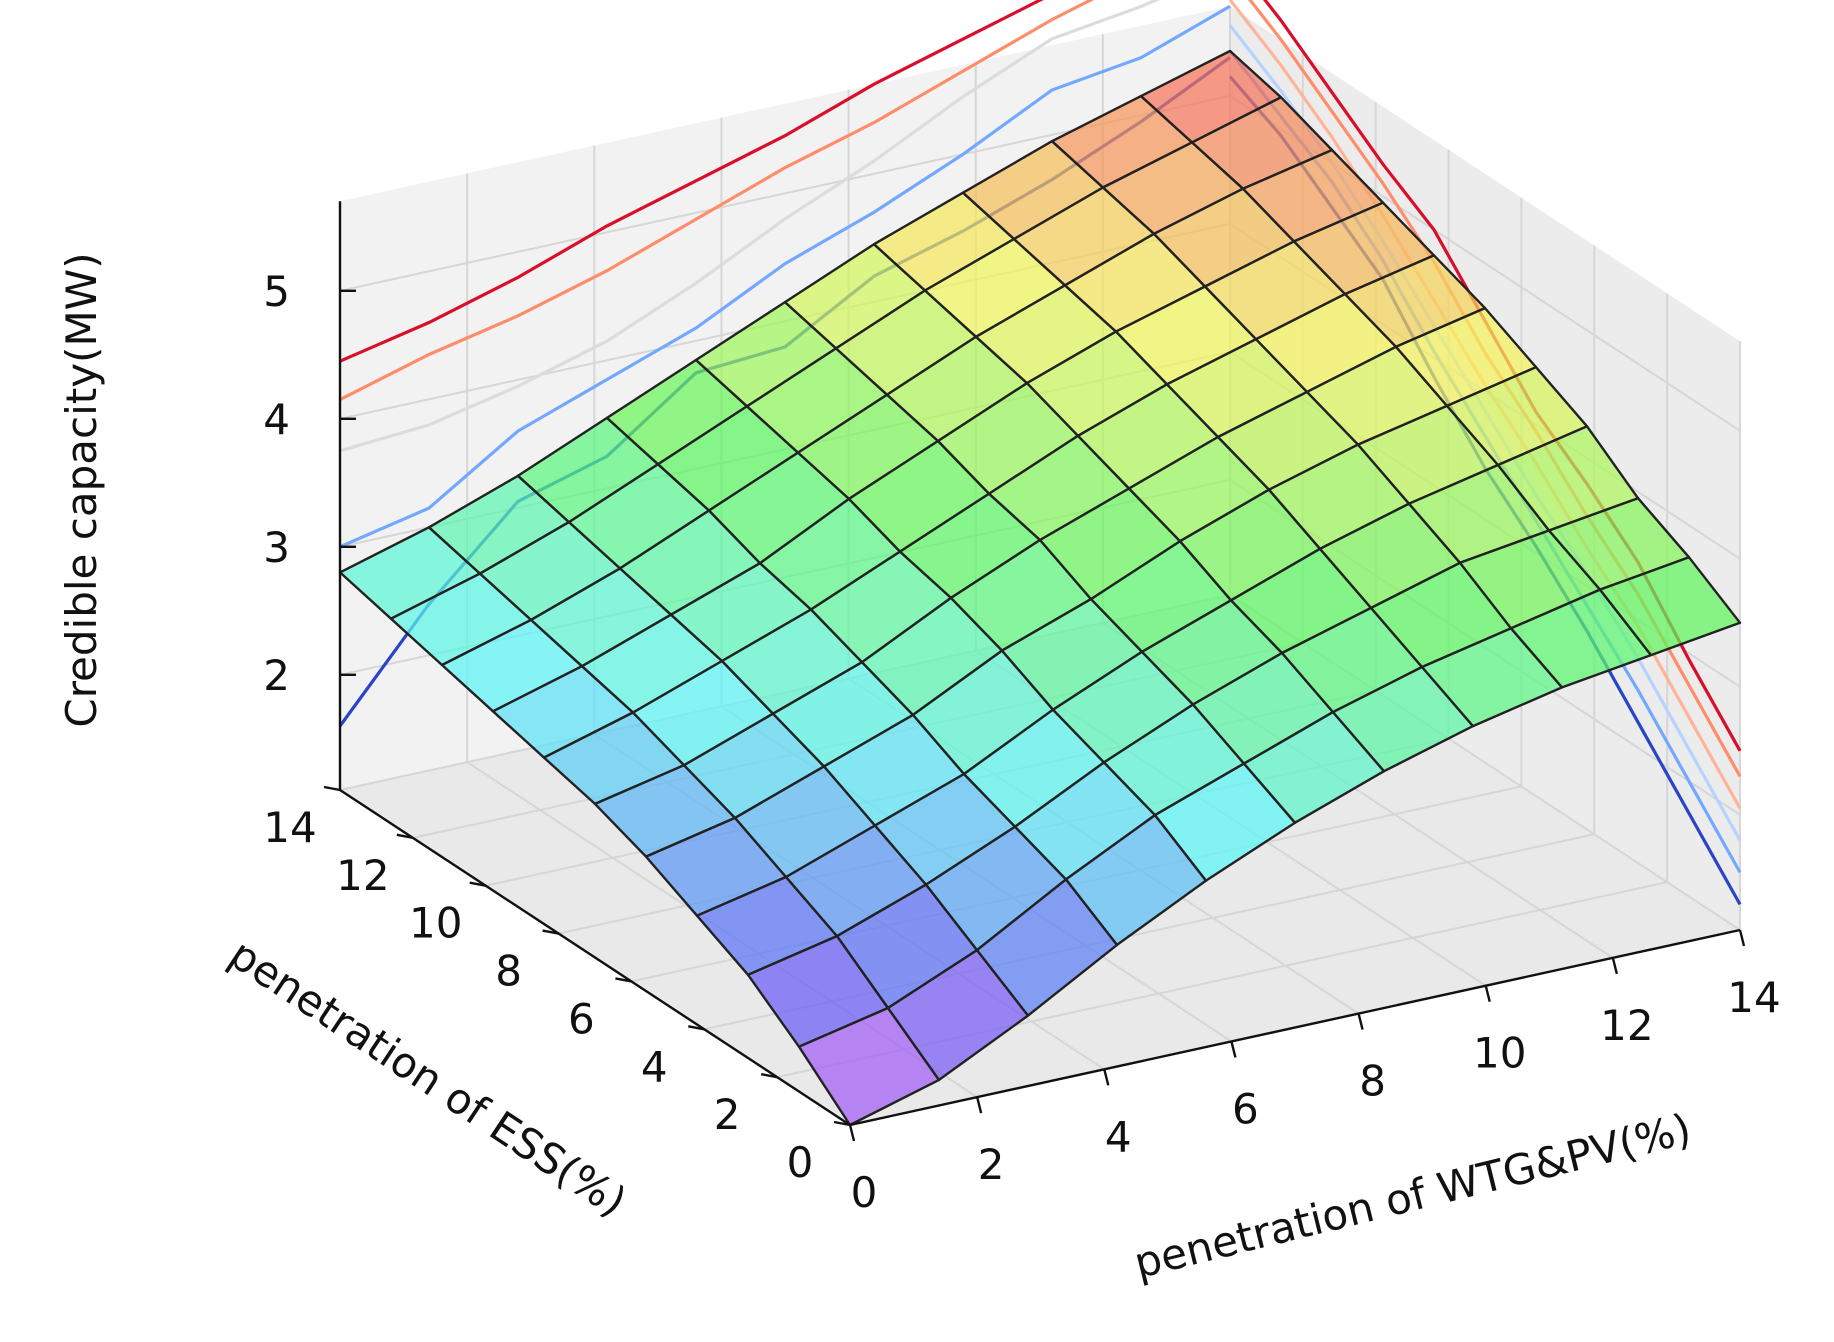 This screenshot has height=1342, width=1834. What do you see at coordinates (1118, 1136) in the screenshot?
I see `x-tick-label: 4` at bounding box center [1118, 1136].